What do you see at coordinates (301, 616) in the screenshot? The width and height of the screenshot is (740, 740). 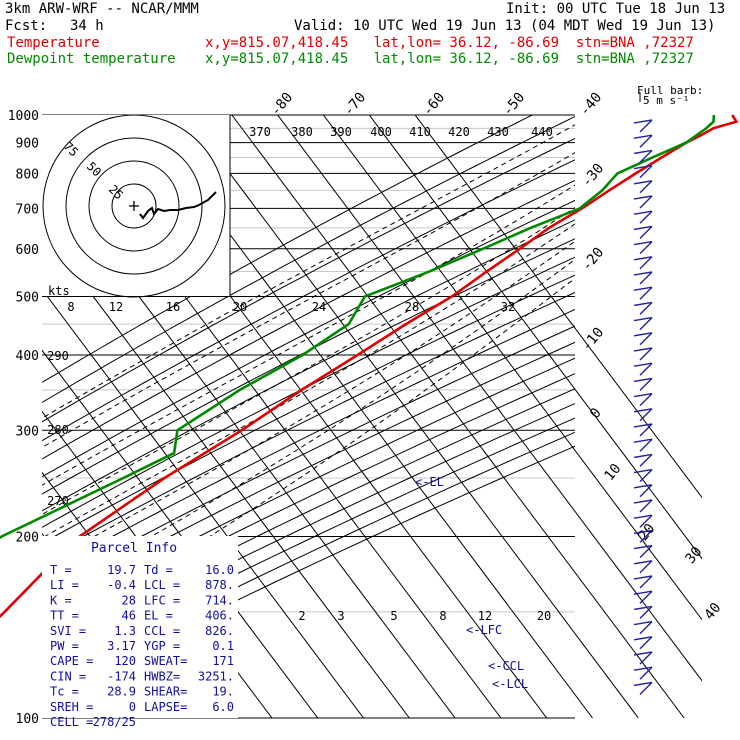 I see `mixing-ratio-label: 2` at bounding box center [301, 616].